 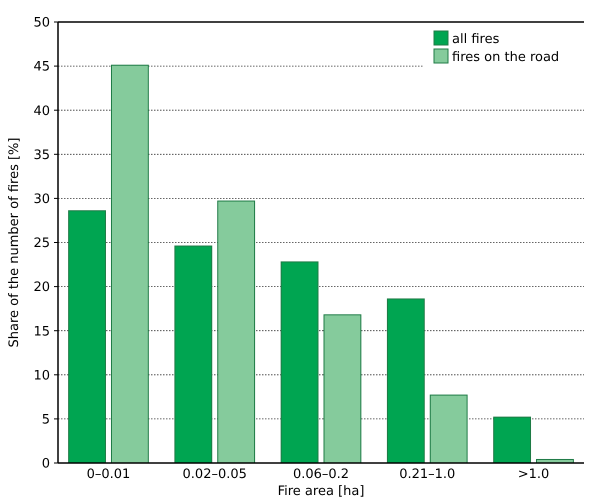 I want to click on y-tick-label: 25, so click(x=41, y=244).